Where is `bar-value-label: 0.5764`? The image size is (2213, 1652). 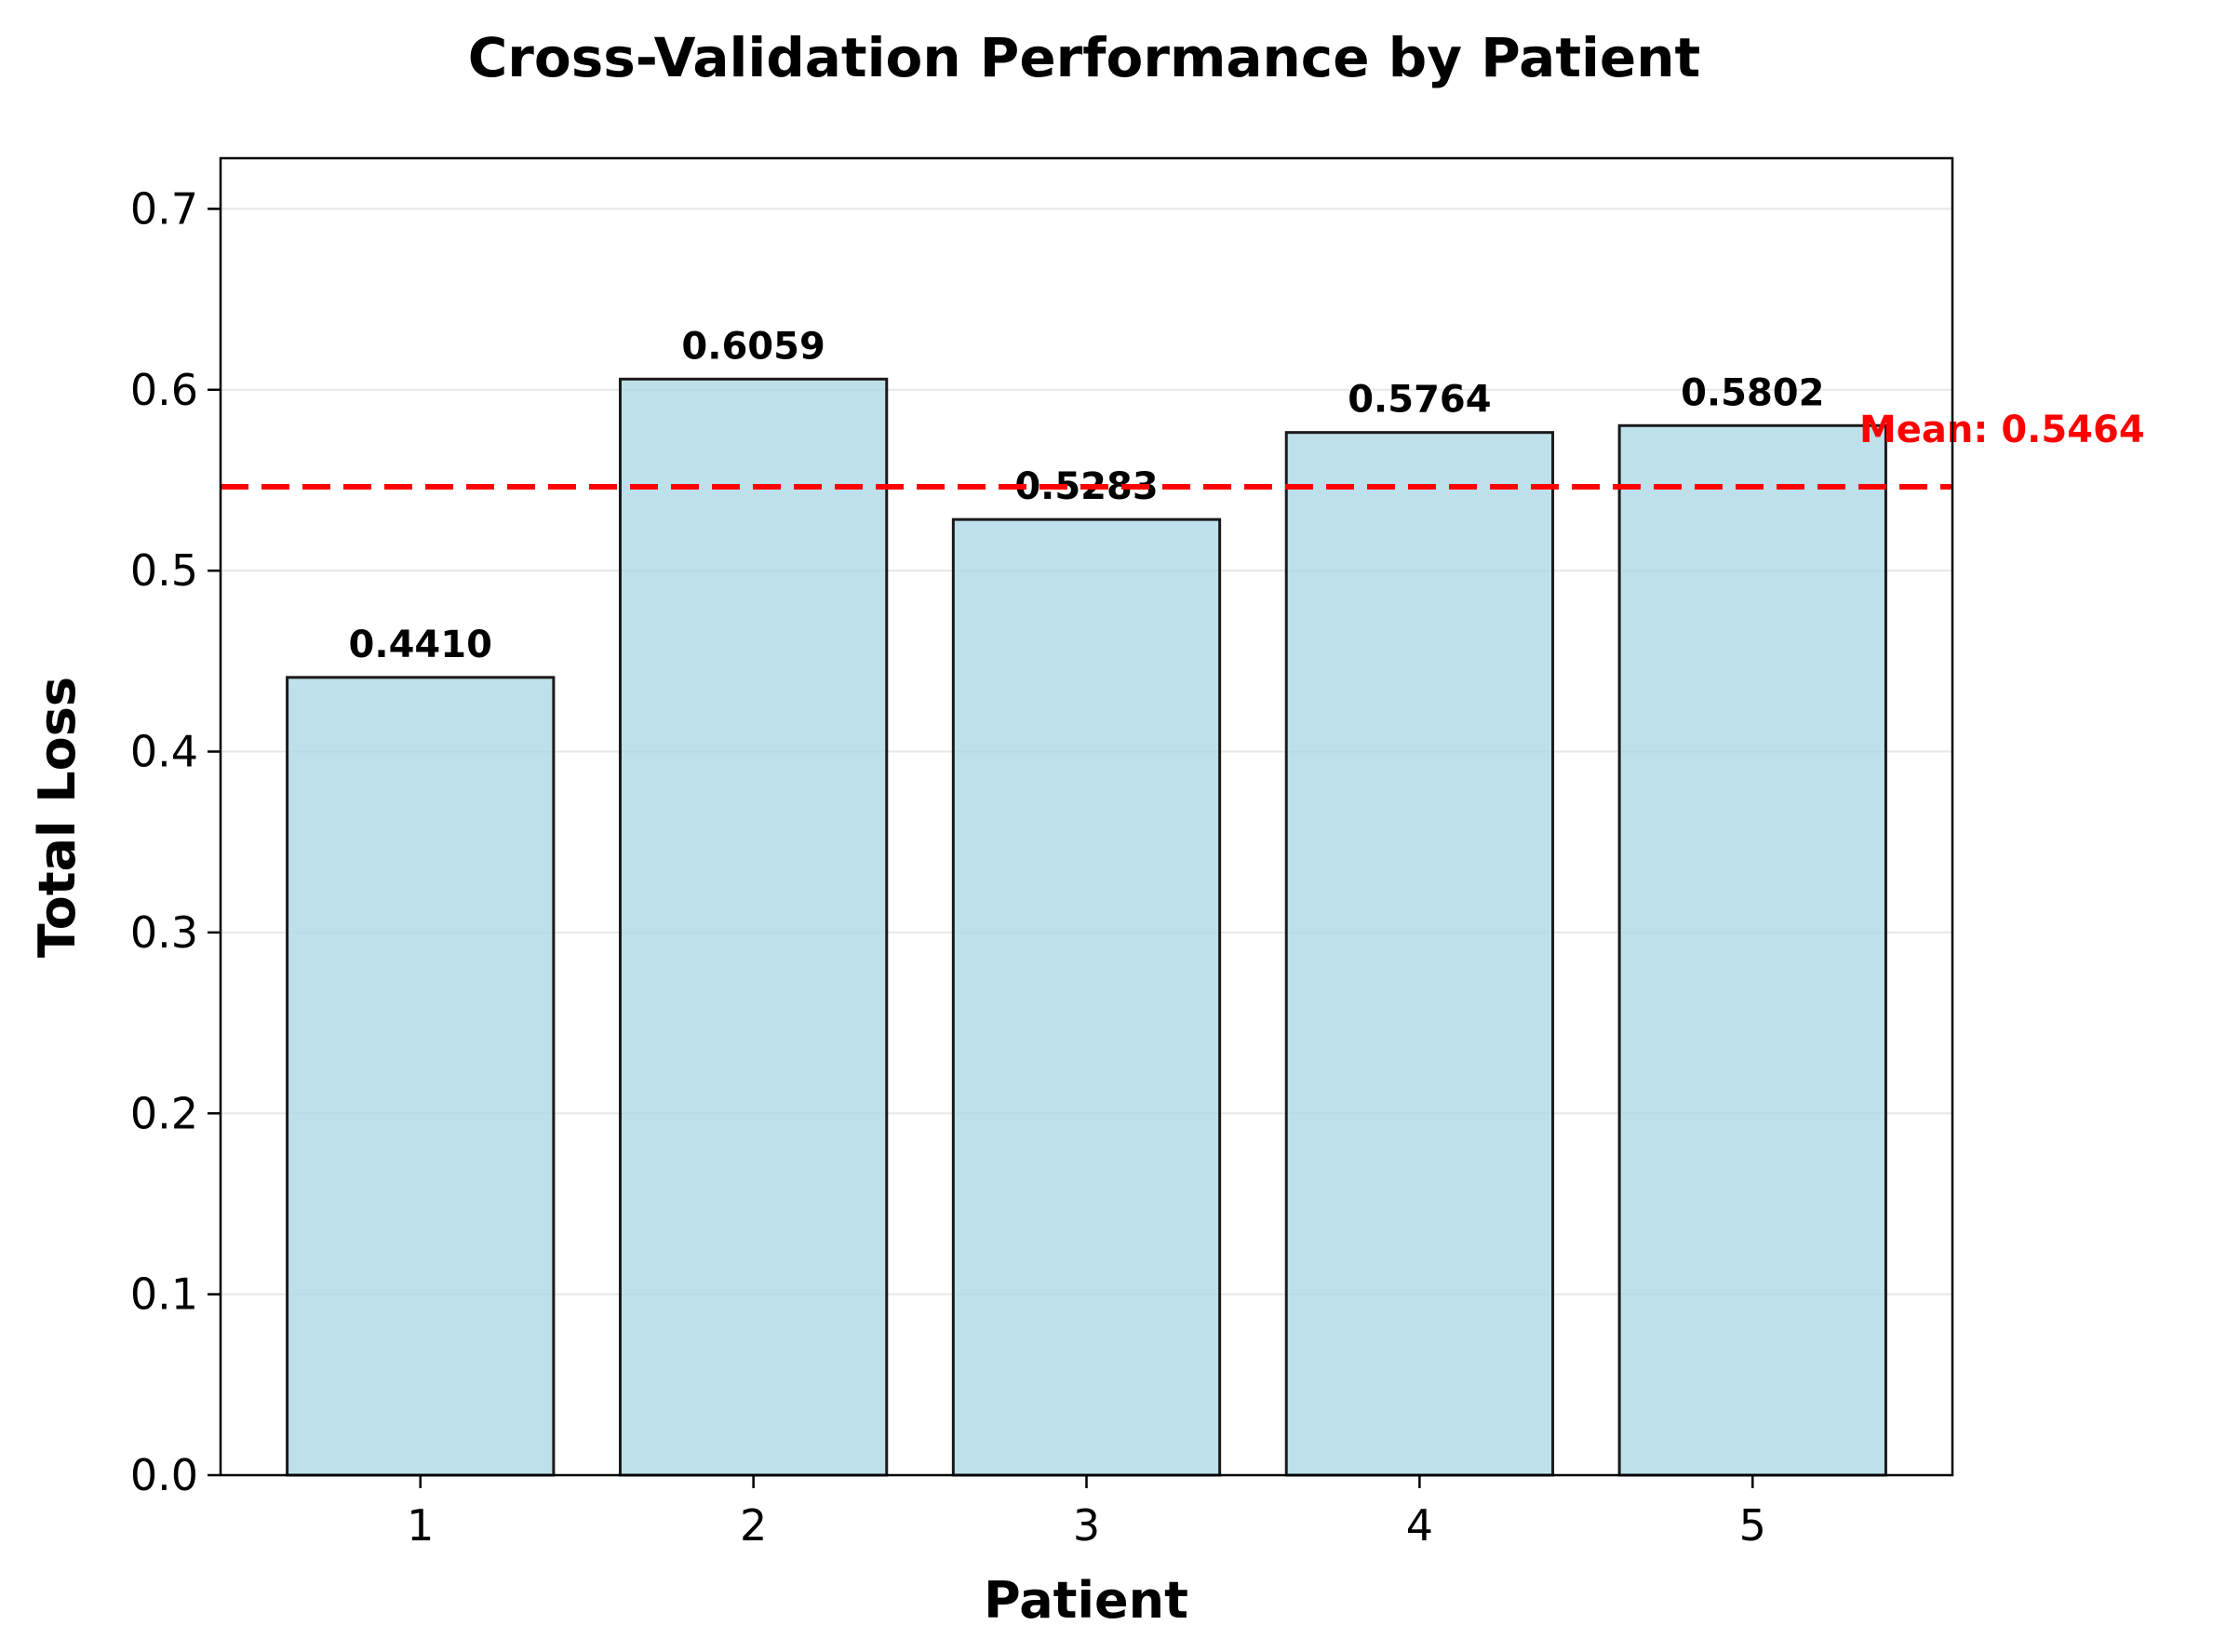 bar-value-label: 0.5764 is located at coordinates (1419, 401).